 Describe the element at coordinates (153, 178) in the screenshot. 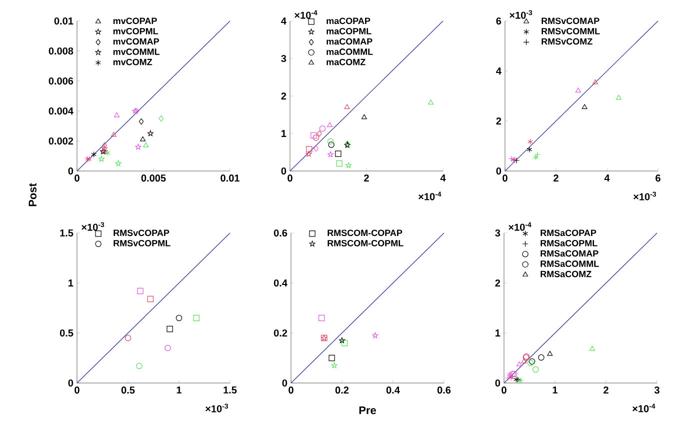

I see `x-tick-label: 0.005` at that location.